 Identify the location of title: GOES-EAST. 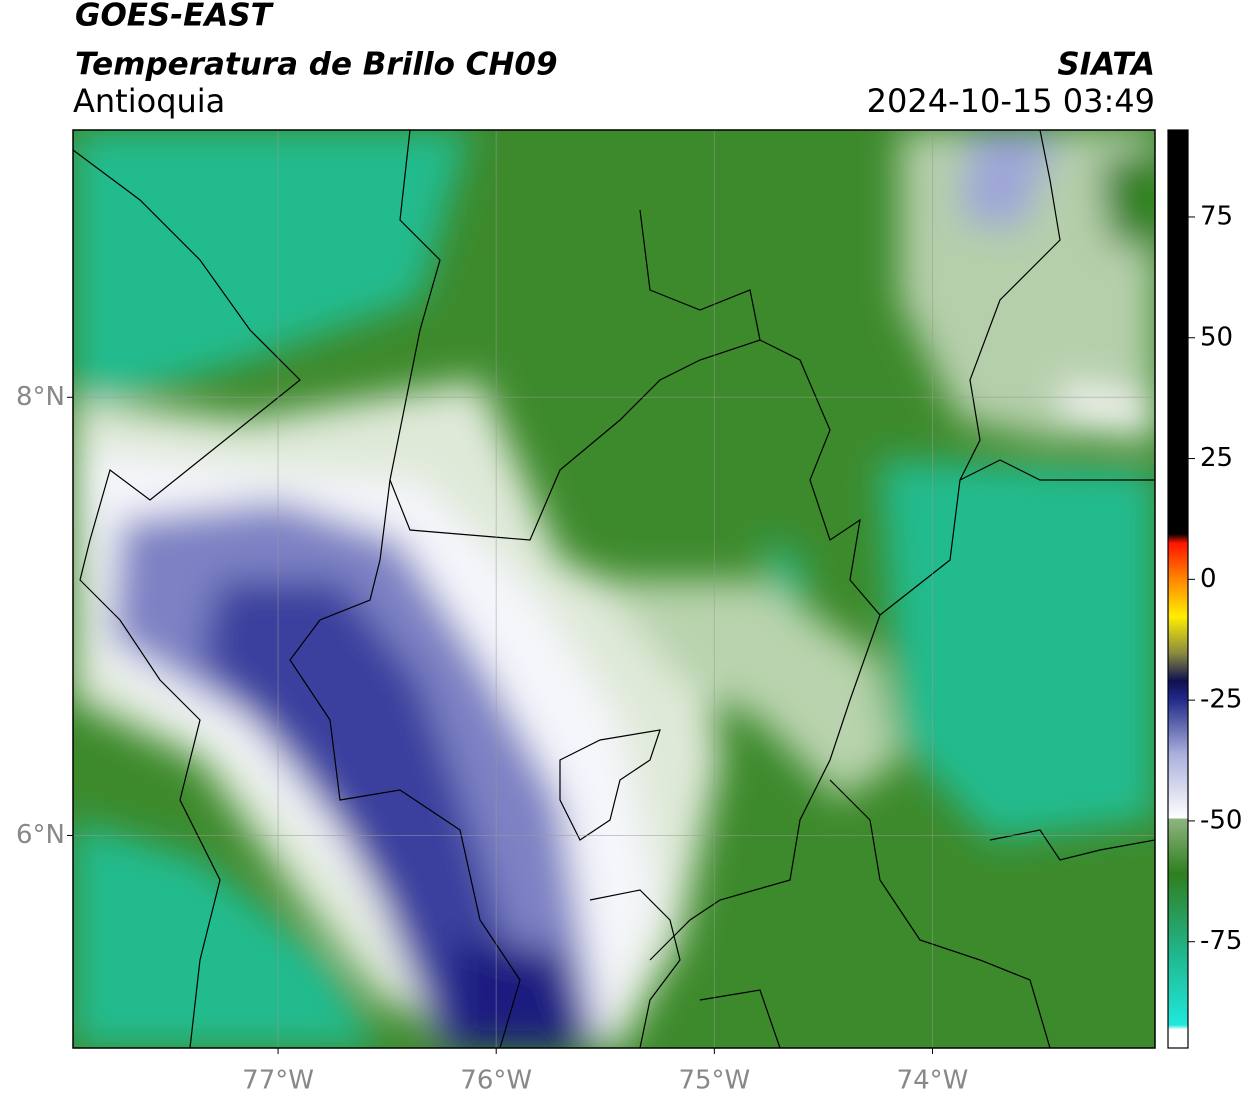
(175, 17).